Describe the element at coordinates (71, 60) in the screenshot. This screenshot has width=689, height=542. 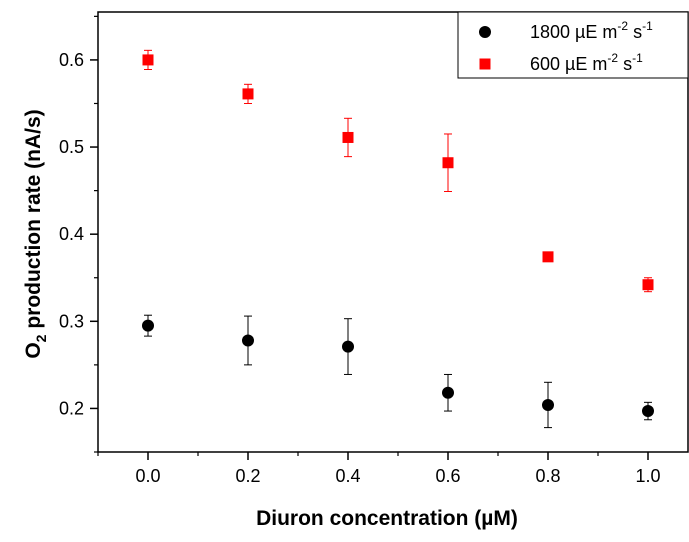
I see `y-tick-label: 0.6` at that location.